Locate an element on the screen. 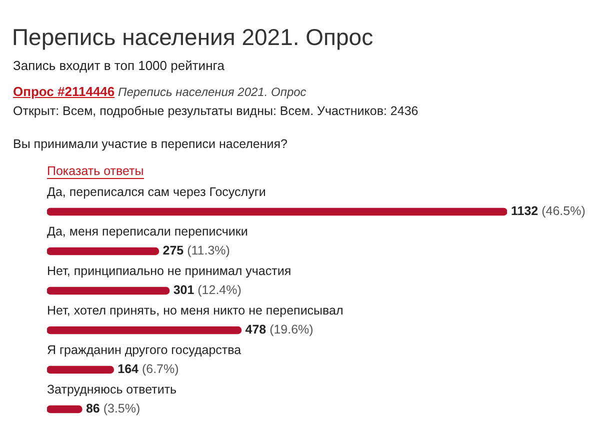 This screenshot has width=603, height=429. y-tick-label: Да, меня переписали переписчики is located at coordinates (147, 231).